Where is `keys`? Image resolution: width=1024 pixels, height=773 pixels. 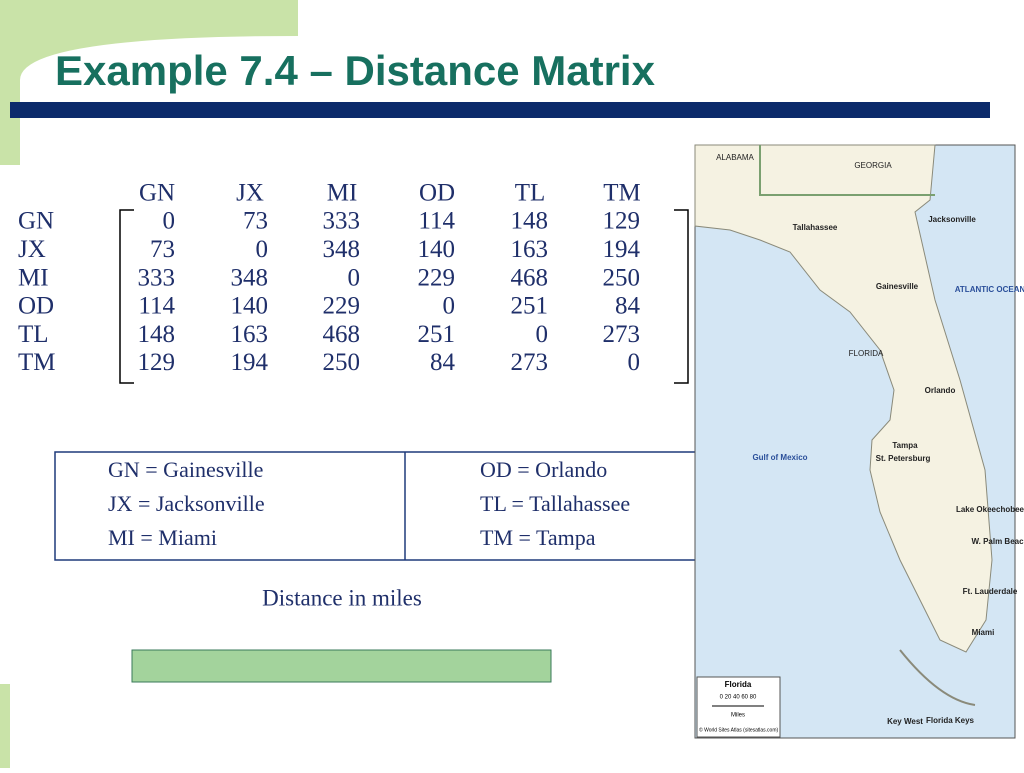
keys is located at coordinates (937, 677).